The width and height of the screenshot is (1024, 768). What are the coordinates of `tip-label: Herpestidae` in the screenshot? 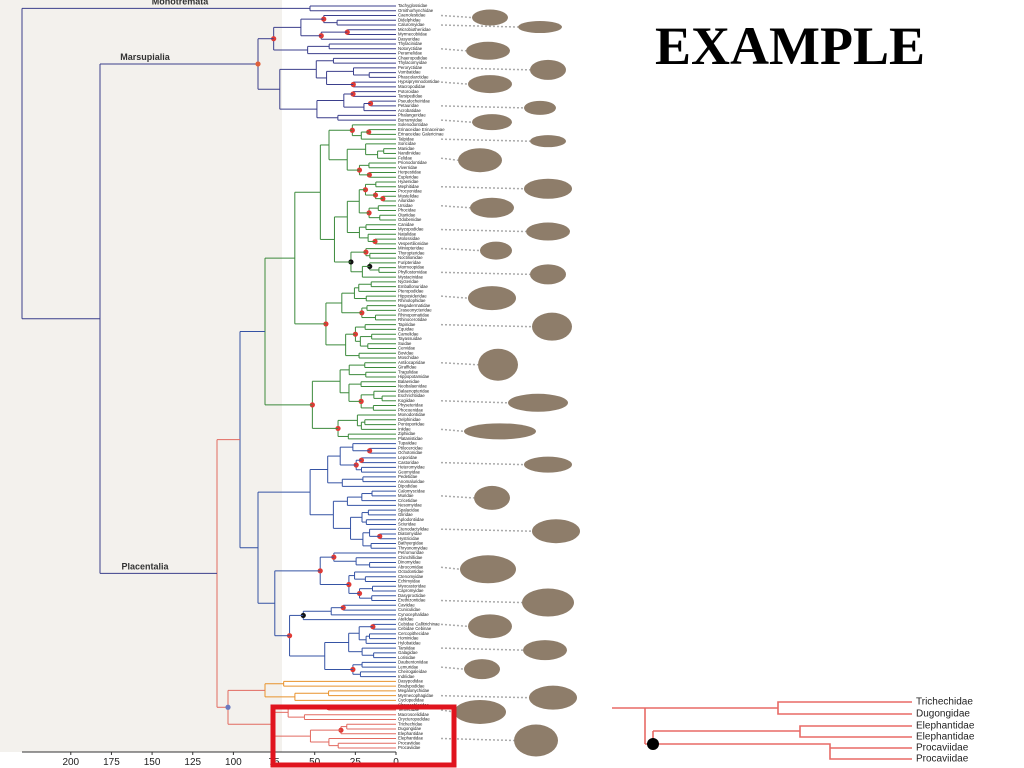 It's located at (410, 172).